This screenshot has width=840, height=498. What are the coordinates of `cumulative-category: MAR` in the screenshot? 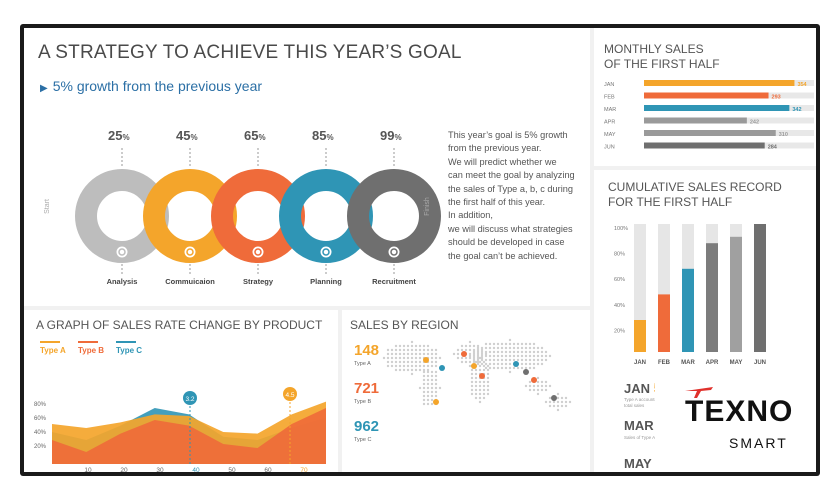 It's located at (688, 363).